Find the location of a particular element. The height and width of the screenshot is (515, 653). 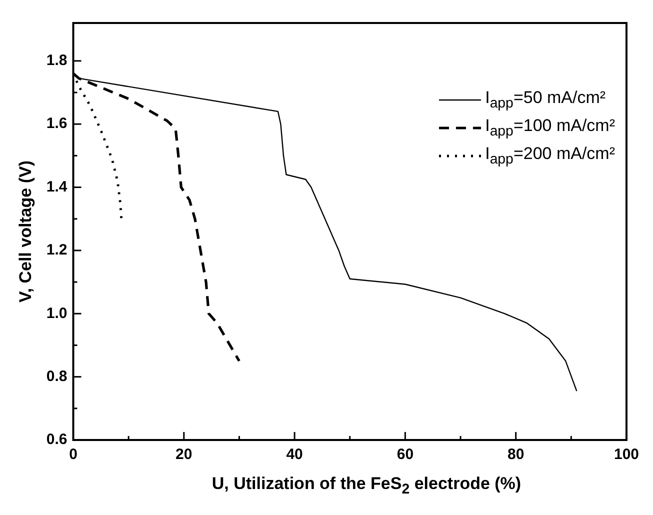

x-tick-label: 20 is located at coordinates (184, 455).